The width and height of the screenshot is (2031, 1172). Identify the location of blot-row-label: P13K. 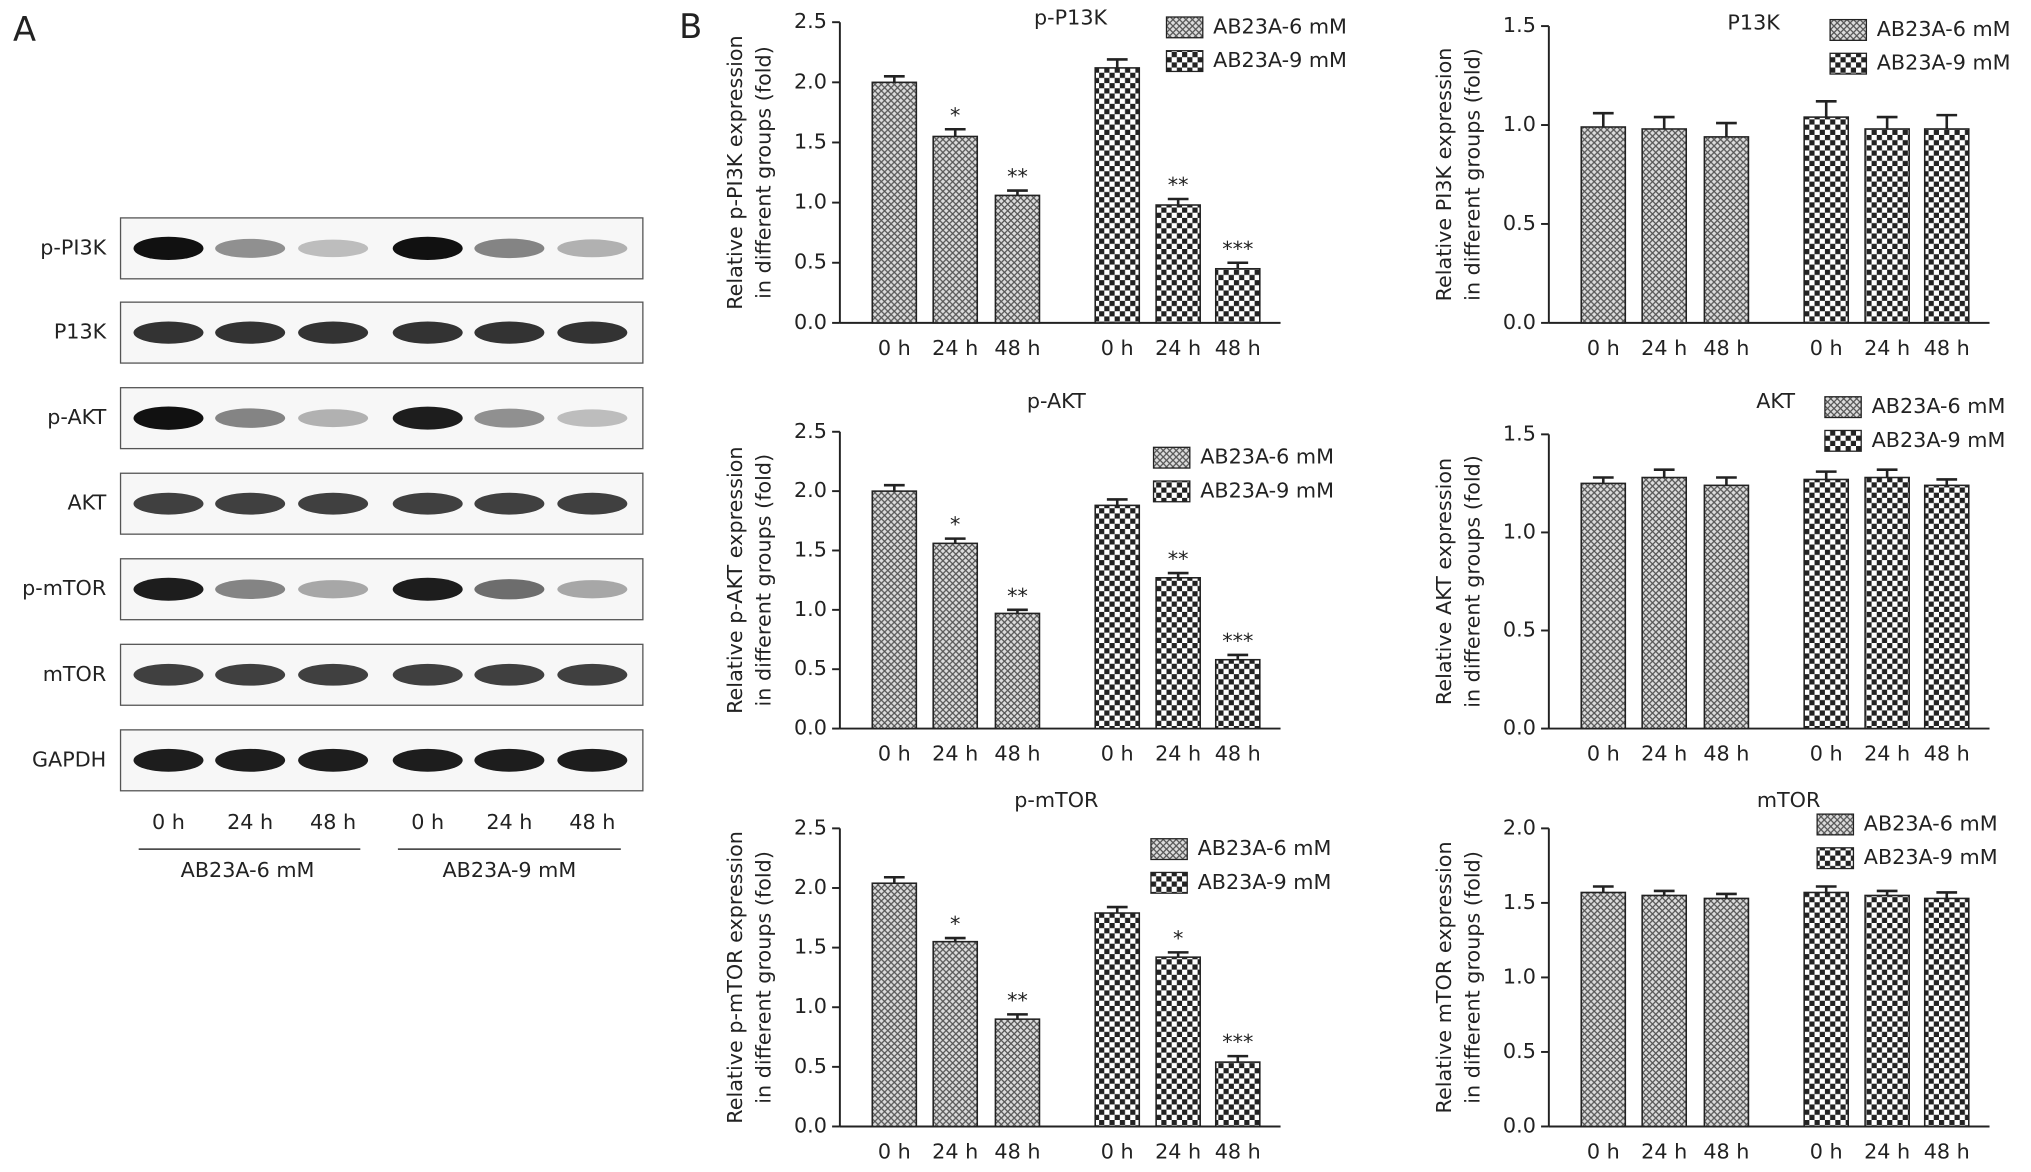
(81, 332).